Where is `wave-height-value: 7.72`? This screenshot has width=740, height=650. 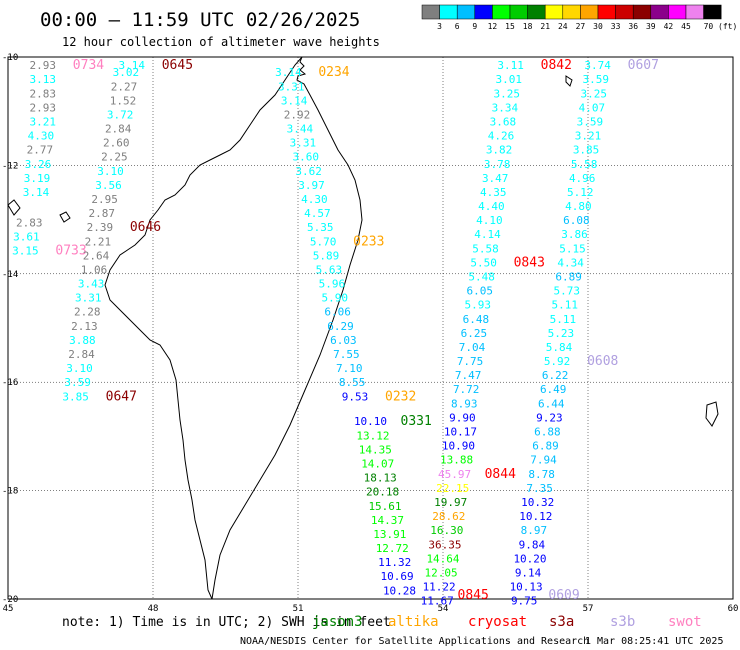 wave-height-value: 7.72 is located at coordinates (466, 389).